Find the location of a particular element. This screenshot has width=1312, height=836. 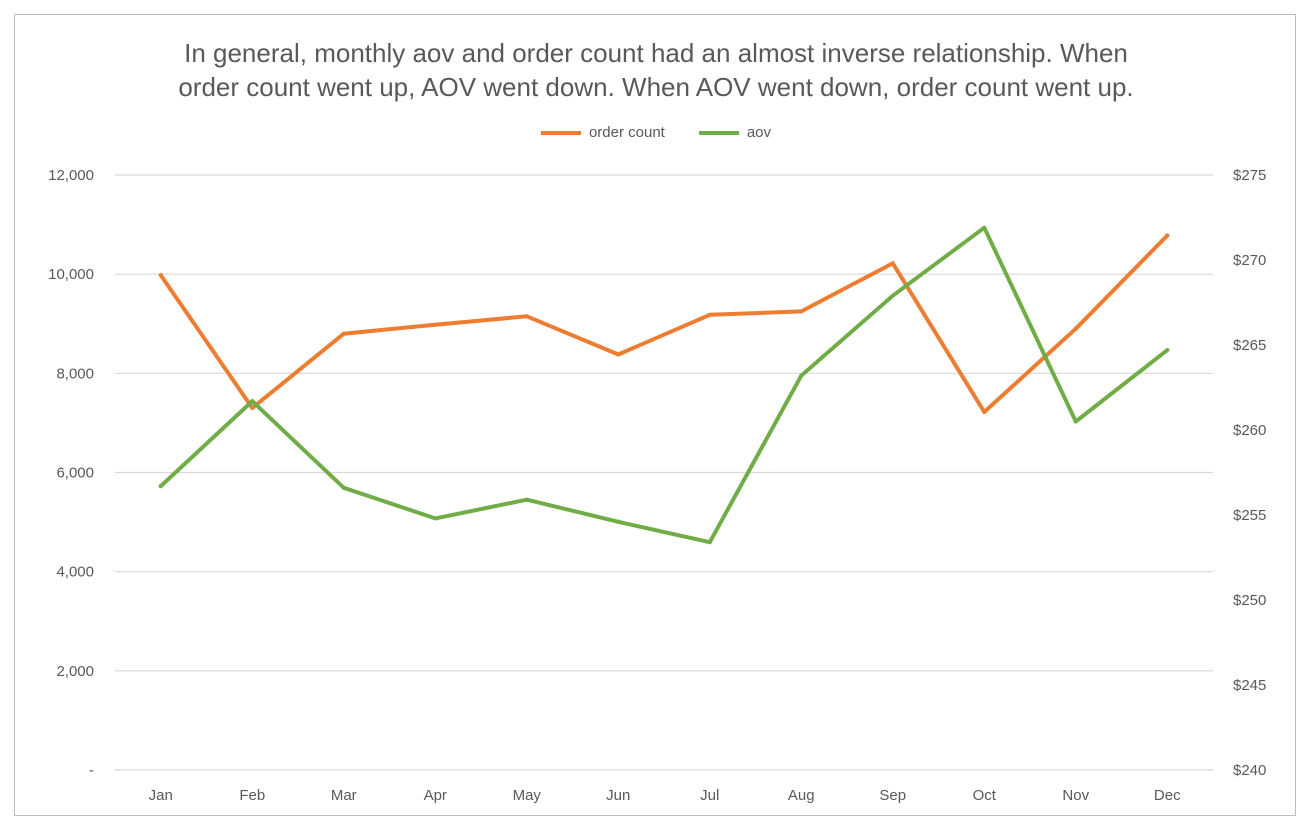

x-tick-label: Jun is located at coordinates (618, 795).